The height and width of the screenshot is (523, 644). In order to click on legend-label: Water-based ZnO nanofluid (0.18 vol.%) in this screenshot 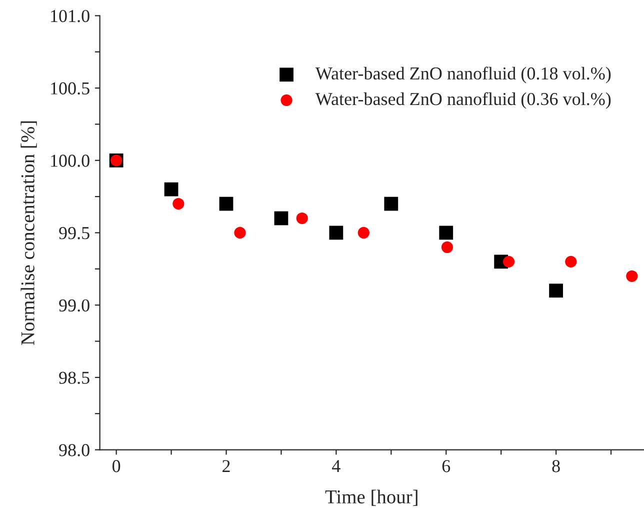, I will do `click(463, 75)`.